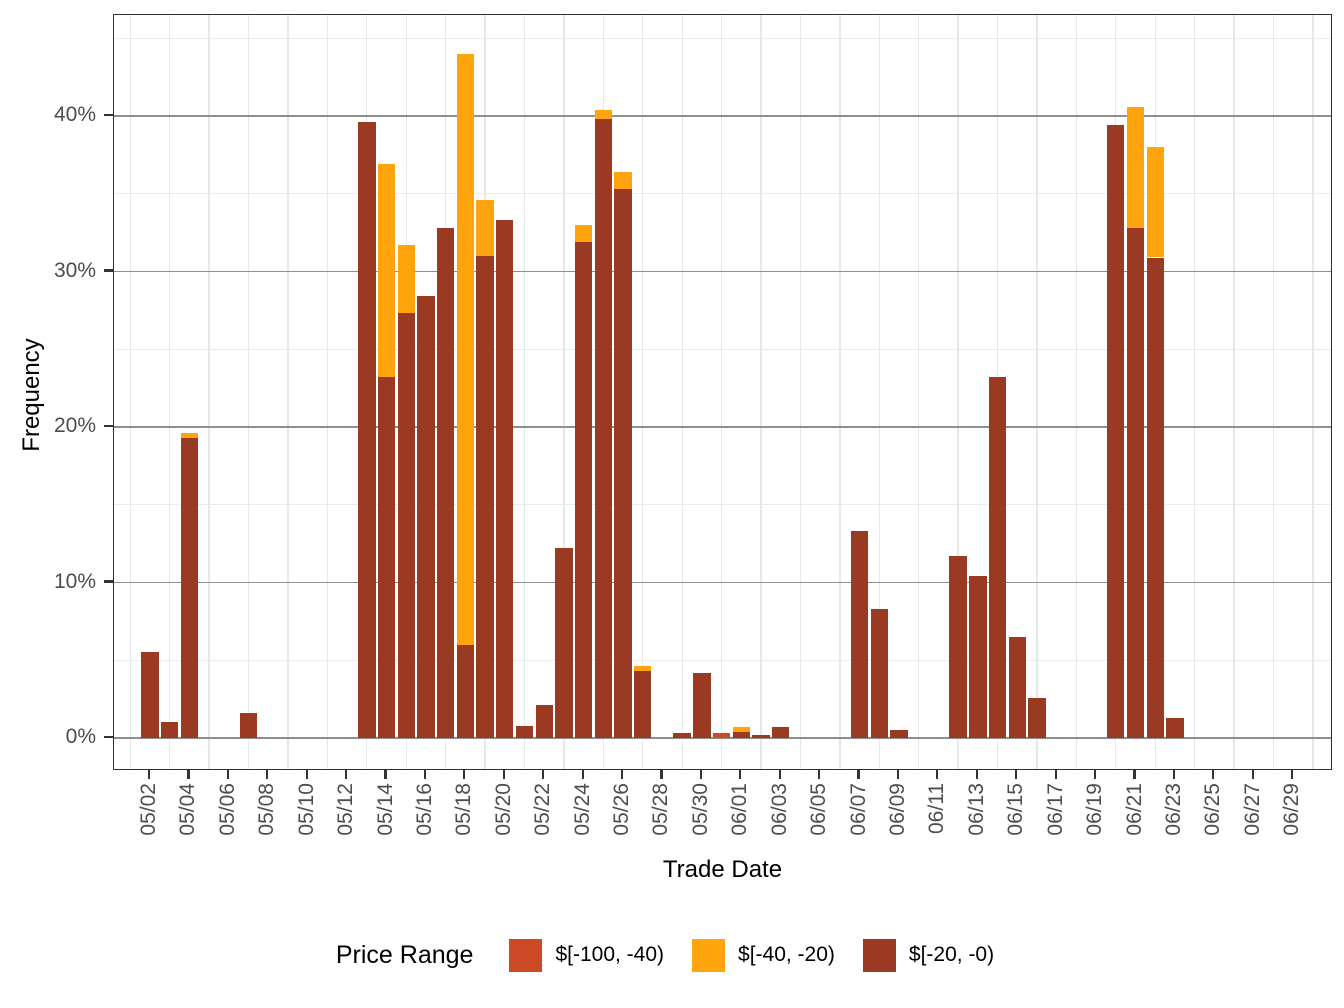 The image size is (1344, 1008). What do you see at coordinates (722, 869) in the screenshot?
I see `x-axis-title: Trade Date` at bounding box center [722, 869].